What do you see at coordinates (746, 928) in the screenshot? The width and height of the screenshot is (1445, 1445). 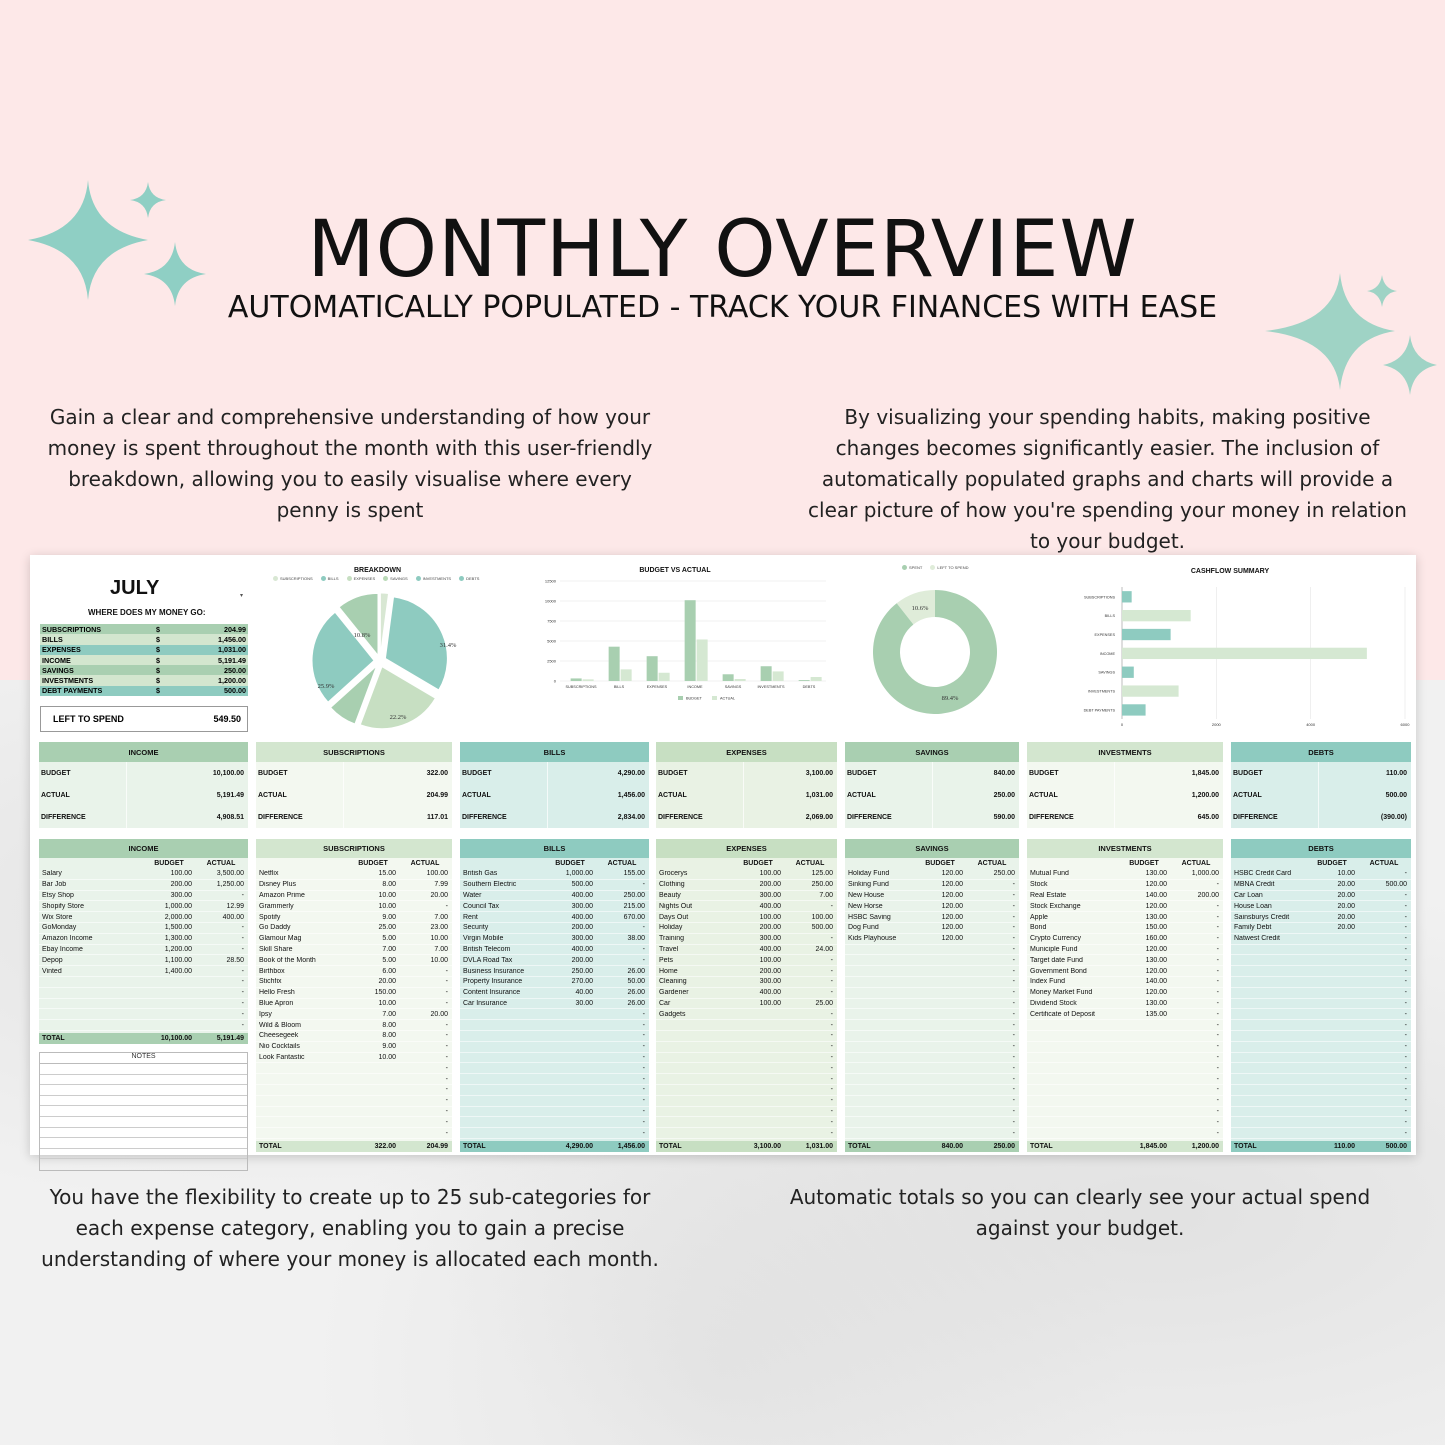 I see `list-row: Holiday 200.00 500.00` at bounding box center [746, 928].